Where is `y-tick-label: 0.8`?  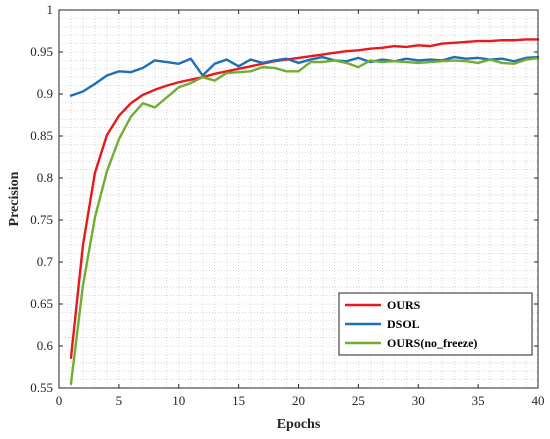
y-tick-label: 0.8 is located at coordinates (45, 177).